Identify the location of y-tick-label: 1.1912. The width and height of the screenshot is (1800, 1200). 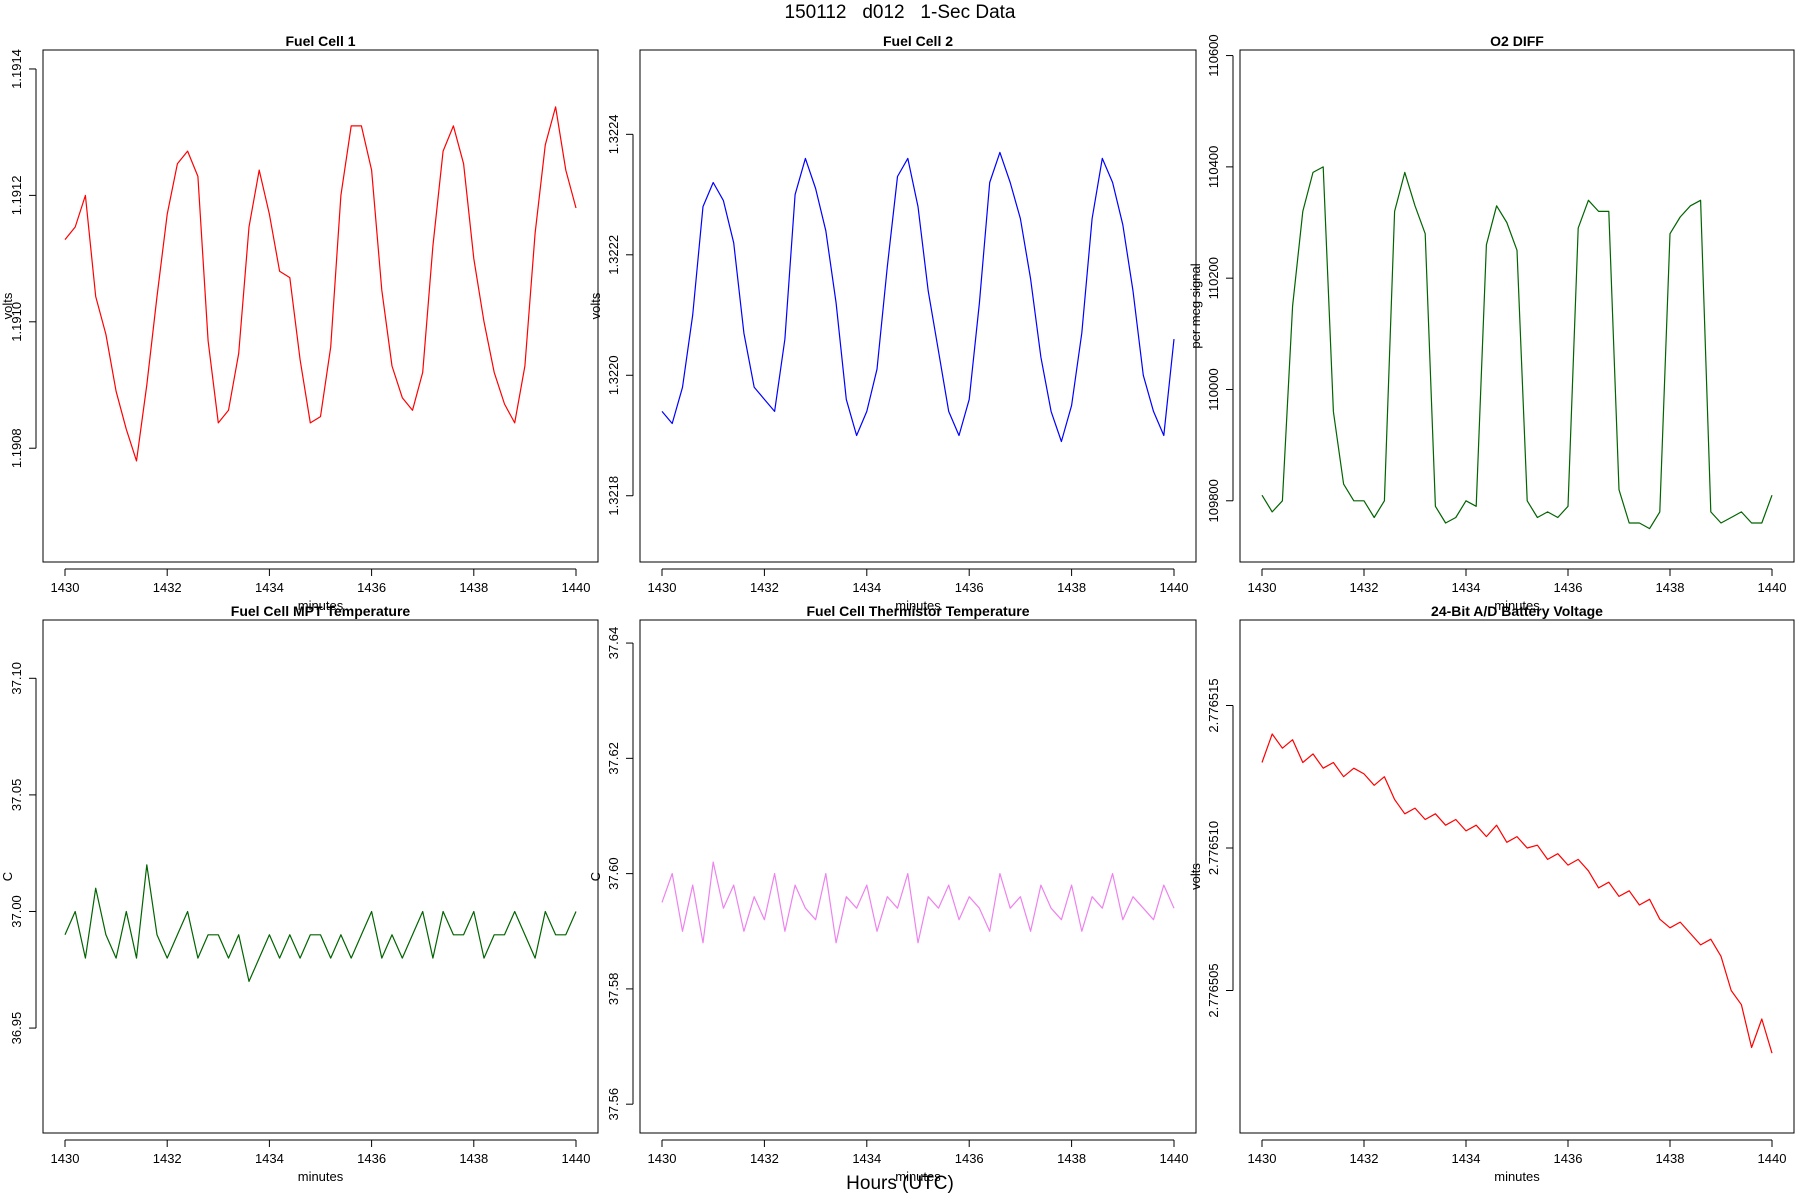
(16, 195).